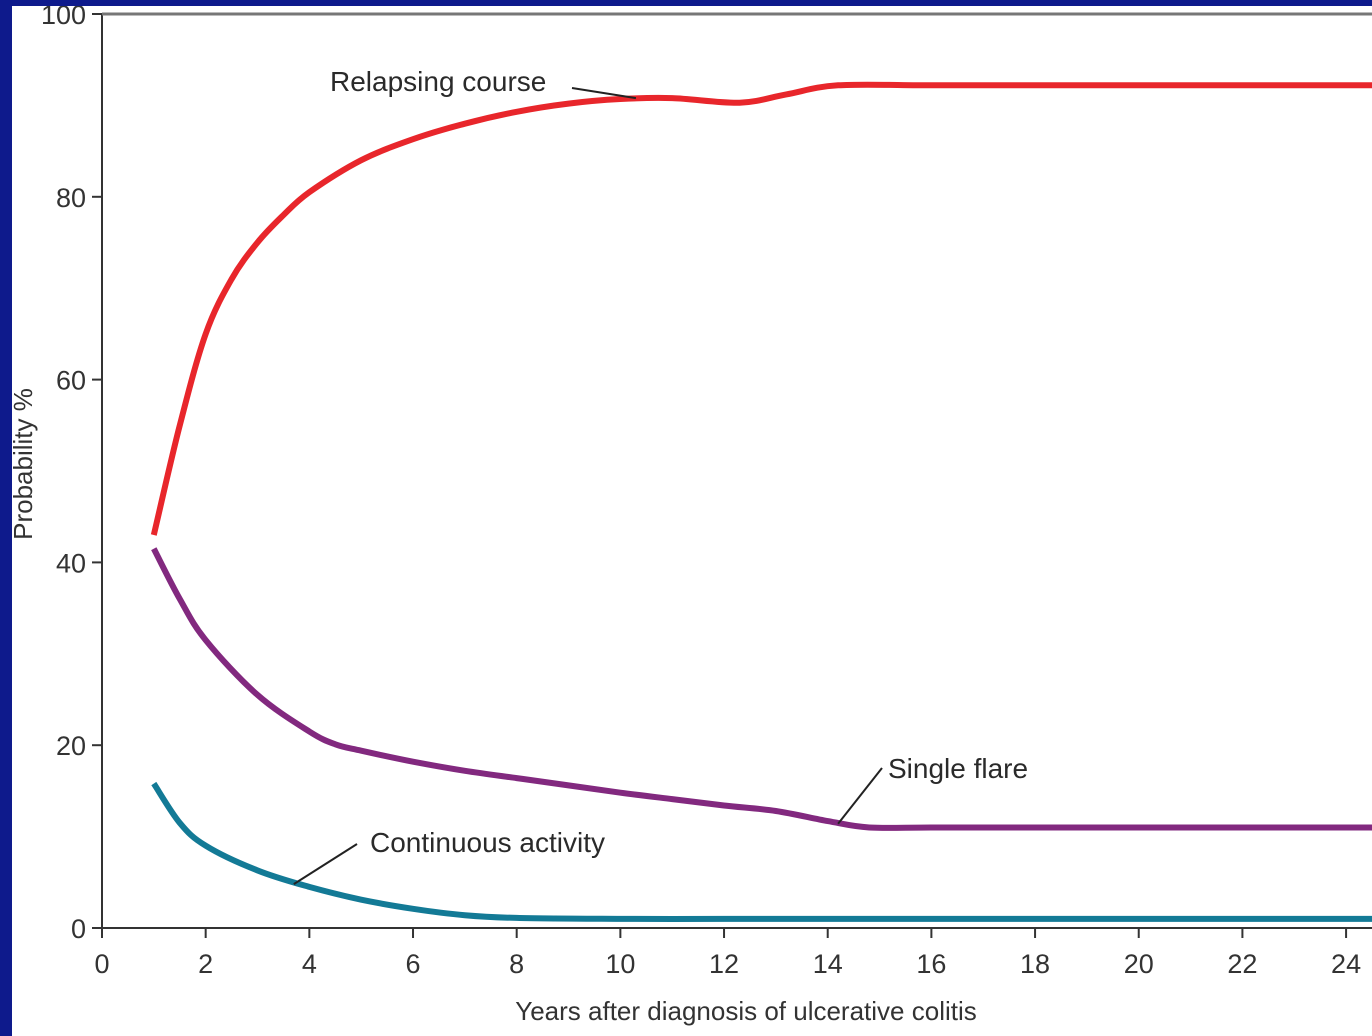 This screenshot has height=1036, width=1372. I want to click on x-tick-label: 10, so click(620, 964).